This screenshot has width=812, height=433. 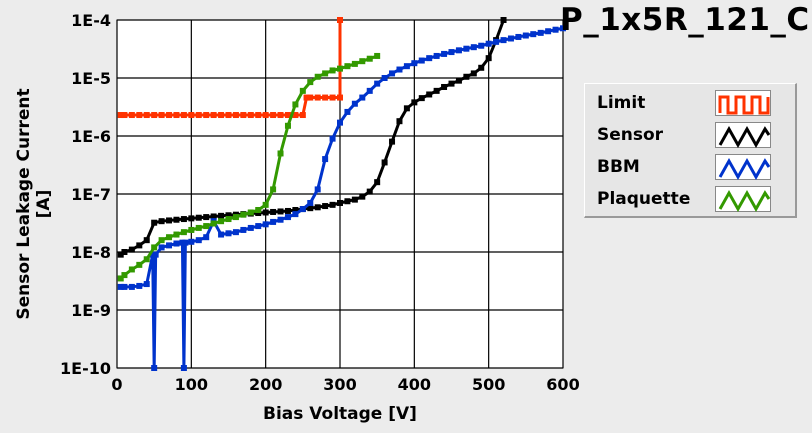 I want to click on legend-swatch-plaquette, so click(x=743, y=199).